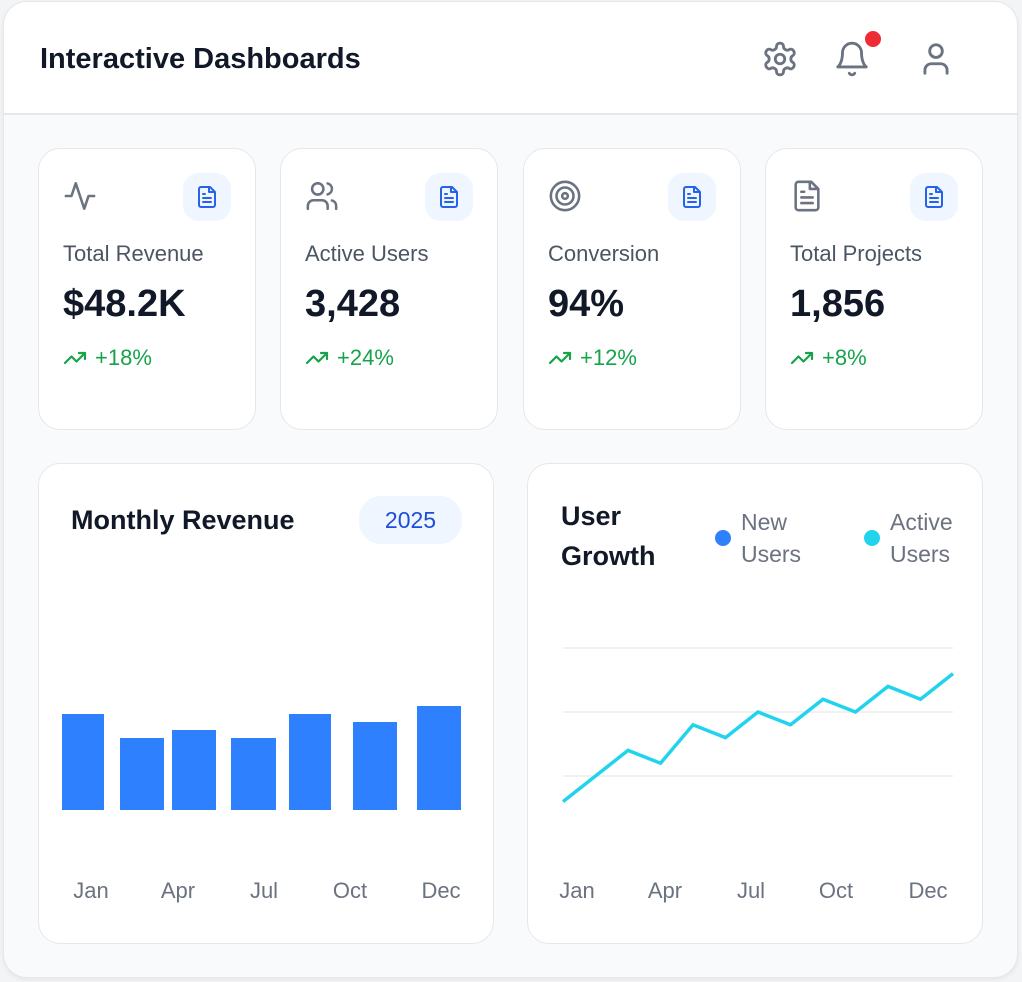 This screenshot has width=1022, height=982. I want to click on notification-dot, so click(873, 39).